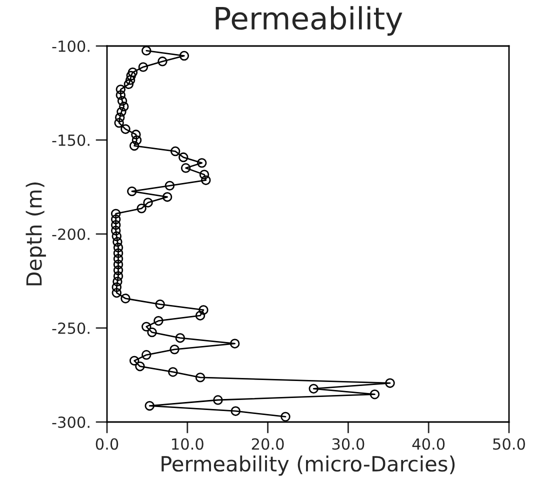 Image resolution: width=537 pixels, height=482 pixels. Describe the element at coordinates (107, 444) in the screenshot. I see `x-tick-label: 0.0` at that location.